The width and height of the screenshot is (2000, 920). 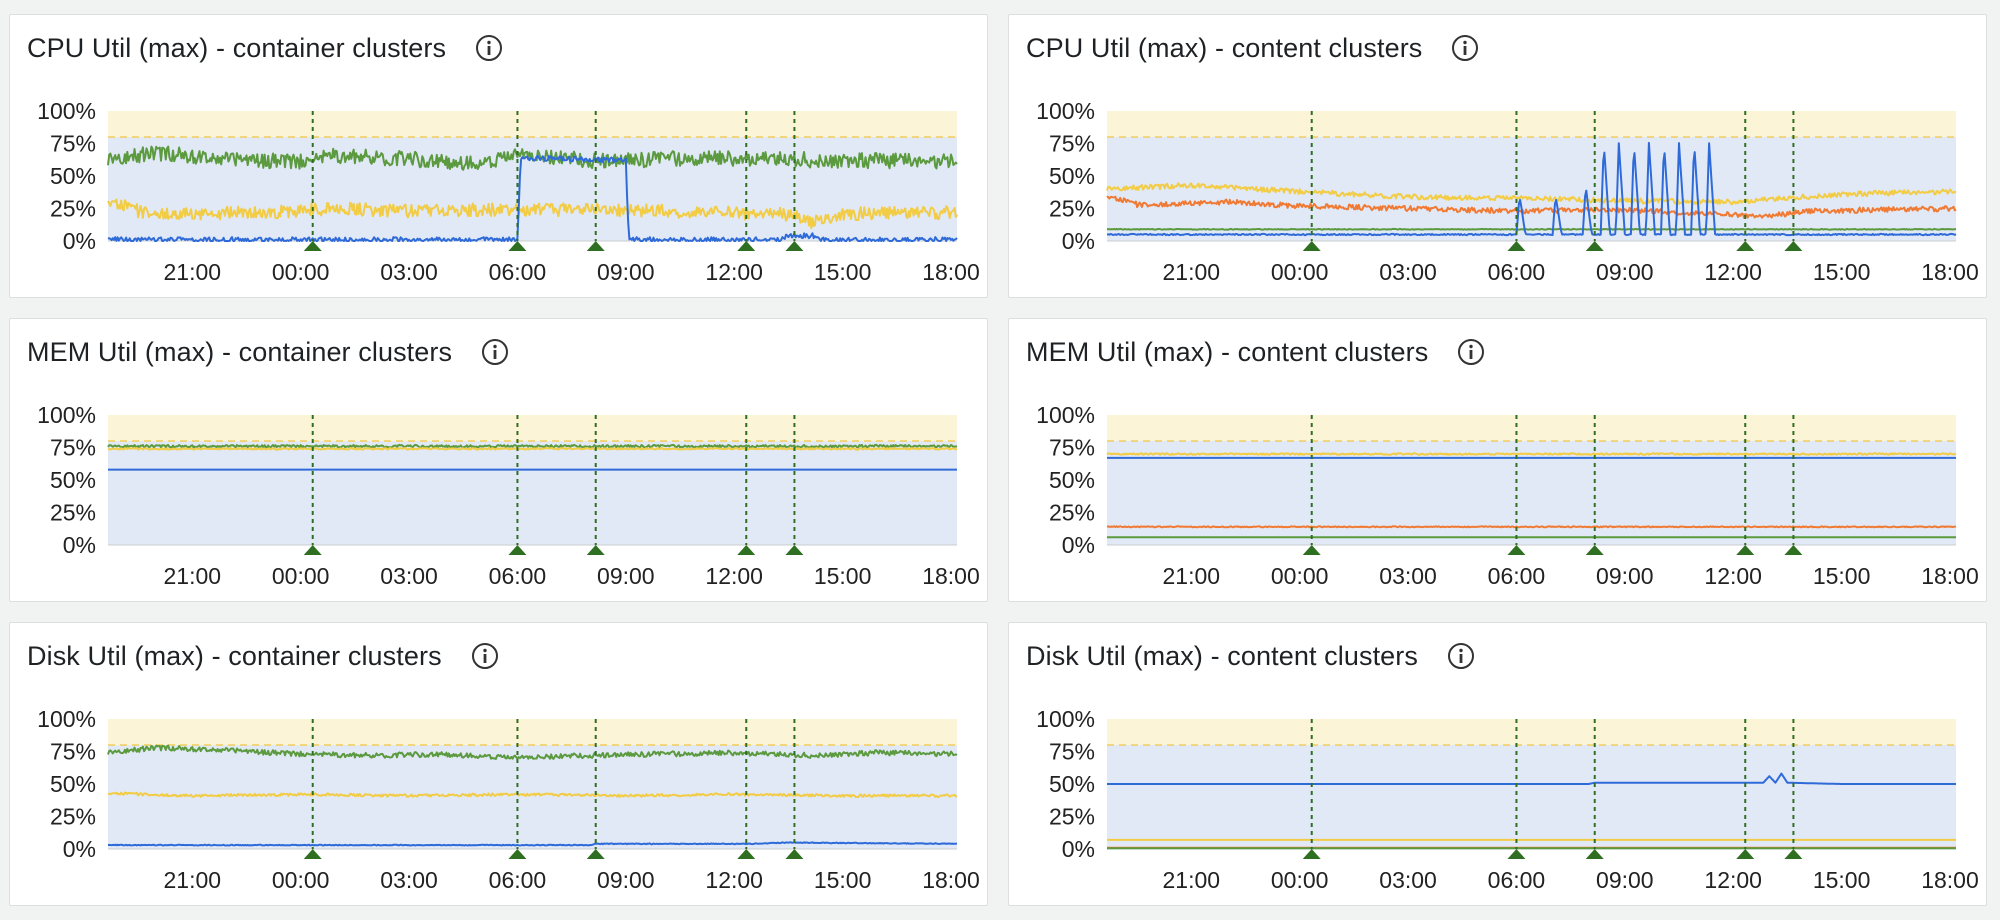 I want to click on panel-title: Disk Util (max) - content clusters, so click(x=1222, y=655).